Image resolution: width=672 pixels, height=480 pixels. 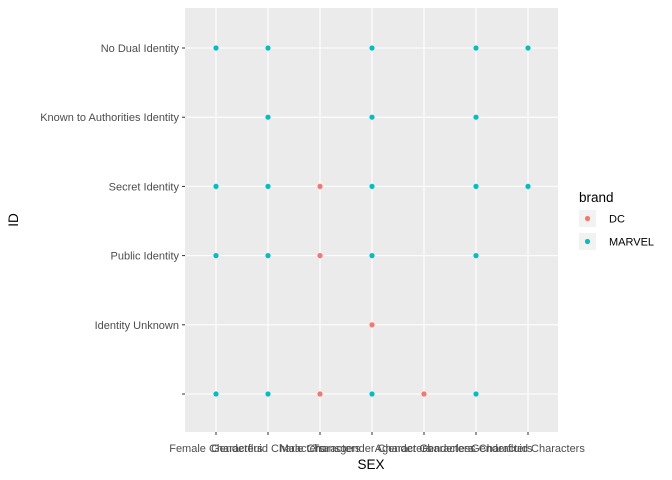 What do you see at coordinates (140, 49) in the screenshot?
I see `y-tick-label: No Dual Identity` at bounding box center [140, 49].